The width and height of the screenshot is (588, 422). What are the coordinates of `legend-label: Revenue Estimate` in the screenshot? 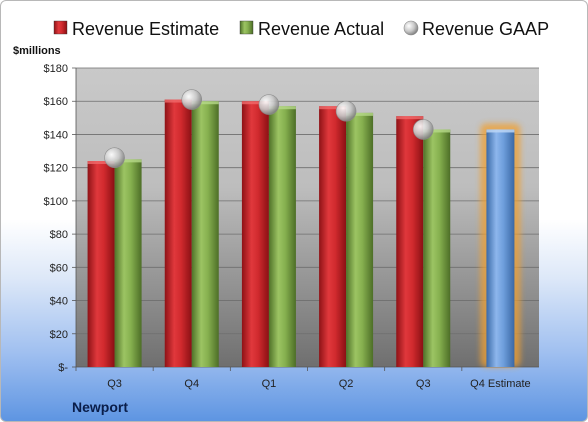 It's located at (145, 29).